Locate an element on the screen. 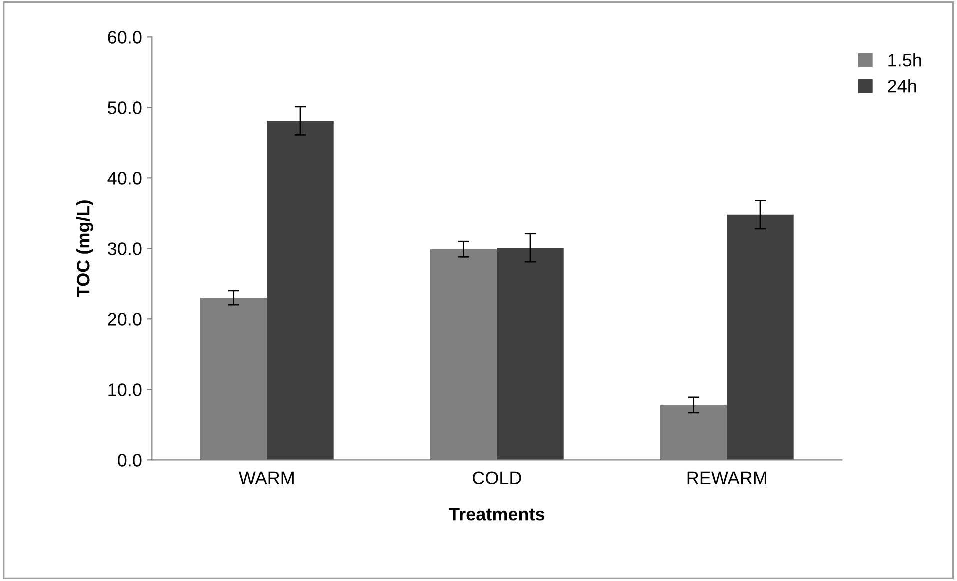  x-axis-title: Treatments is located at coordinates (497, 514).